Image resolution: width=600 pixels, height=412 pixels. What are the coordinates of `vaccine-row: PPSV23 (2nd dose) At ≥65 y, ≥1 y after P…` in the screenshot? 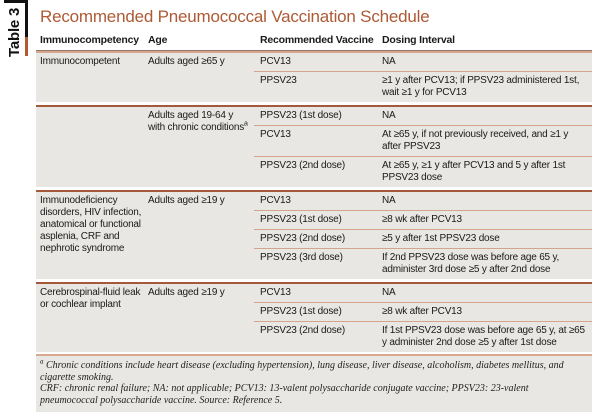 It's located at (423, 171).